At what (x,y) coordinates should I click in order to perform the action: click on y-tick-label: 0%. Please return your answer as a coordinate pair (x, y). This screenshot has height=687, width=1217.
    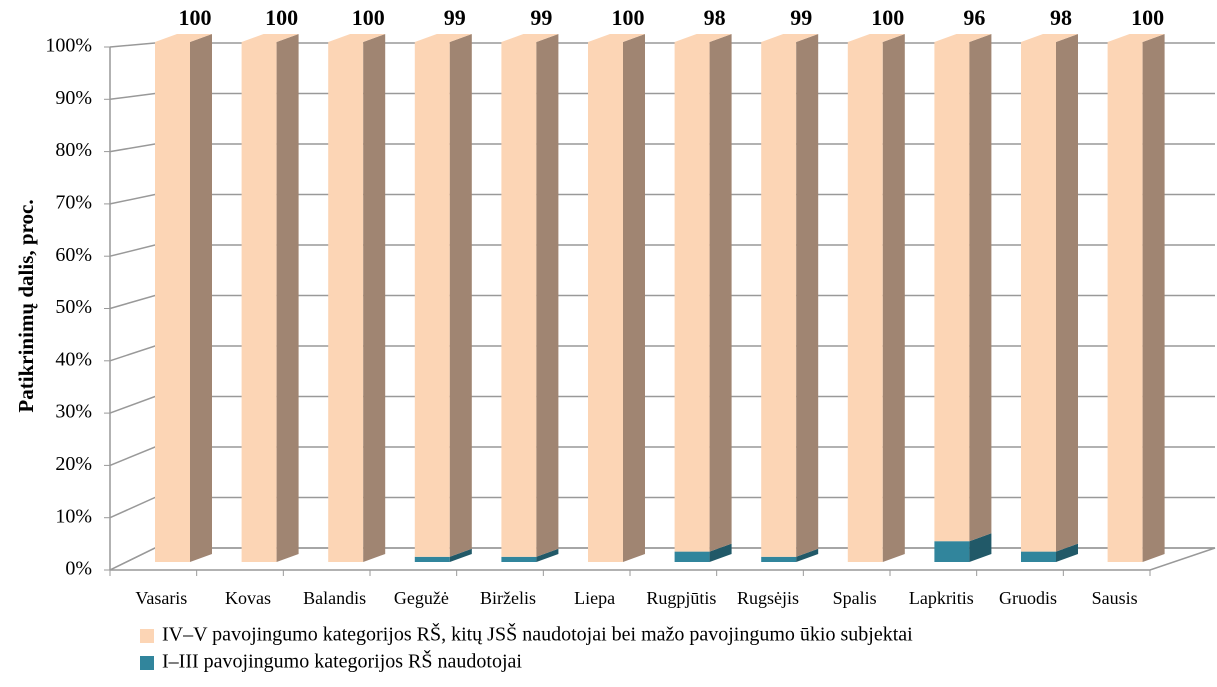
    Looking at the image, I should click on (78, 569).